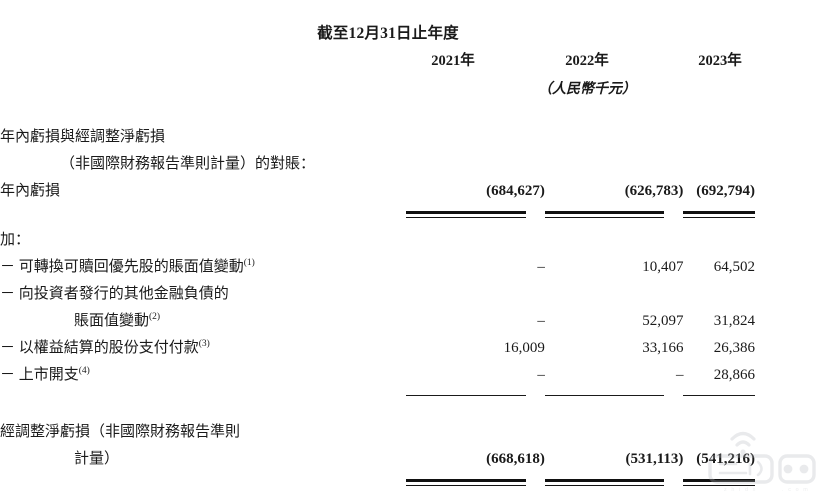 The width and height of the screenshot is (822, 503). I want to click on table-row-adjustment-2-line1: － 向投資者發行的其他金融負債的, so click(411, 294).